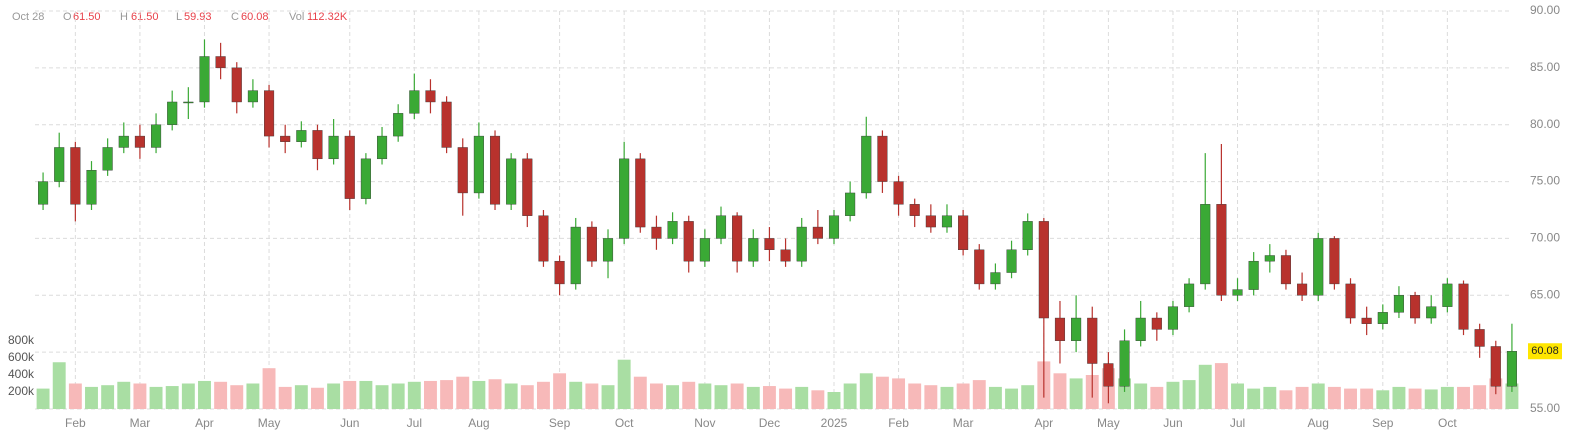  I want to click on volume-tick-label: 400k, so click(21, 374).